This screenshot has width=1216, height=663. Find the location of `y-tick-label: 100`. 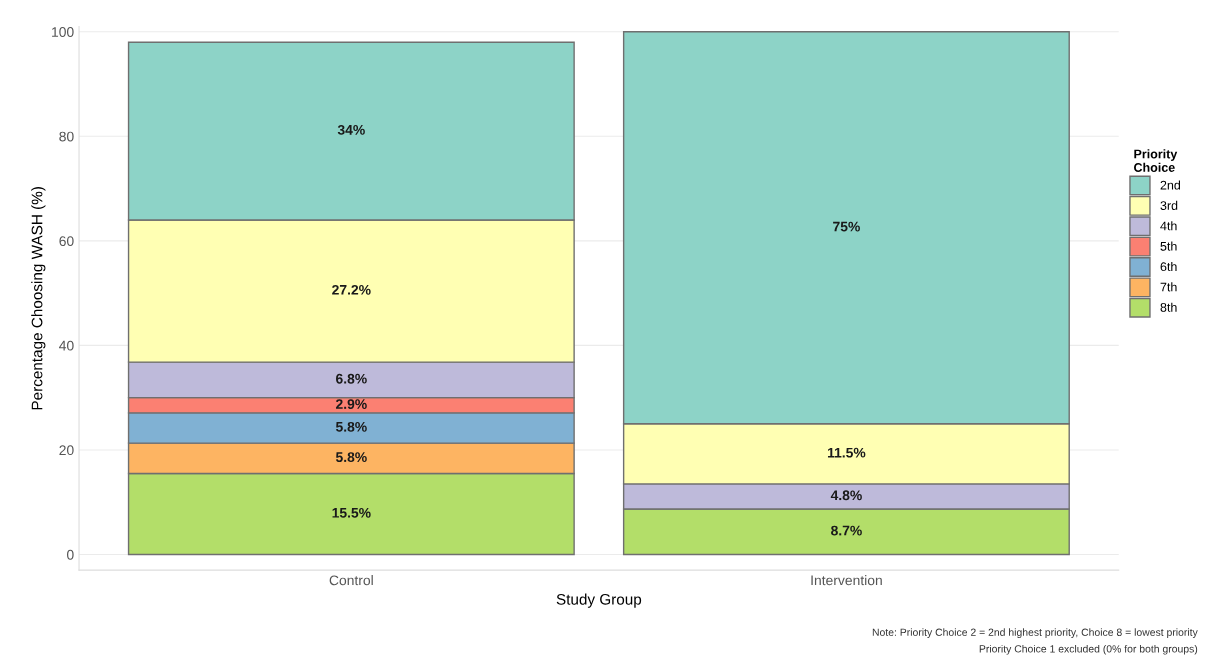

y-tick-label: 100 is located at coordinates (63, 32).